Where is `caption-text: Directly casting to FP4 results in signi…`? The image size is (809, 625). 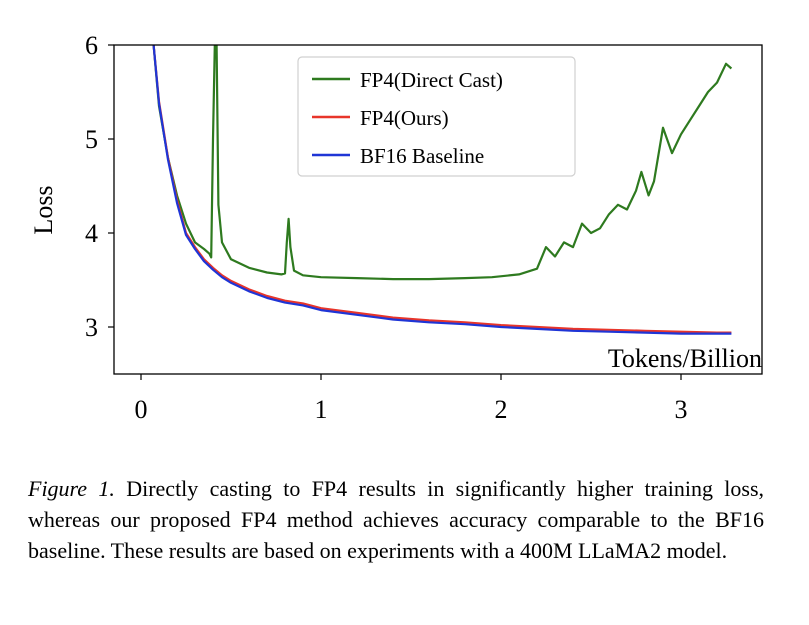 caption-text: Directly casting to FP4 results in signi… is located at coordinates (396, 519).